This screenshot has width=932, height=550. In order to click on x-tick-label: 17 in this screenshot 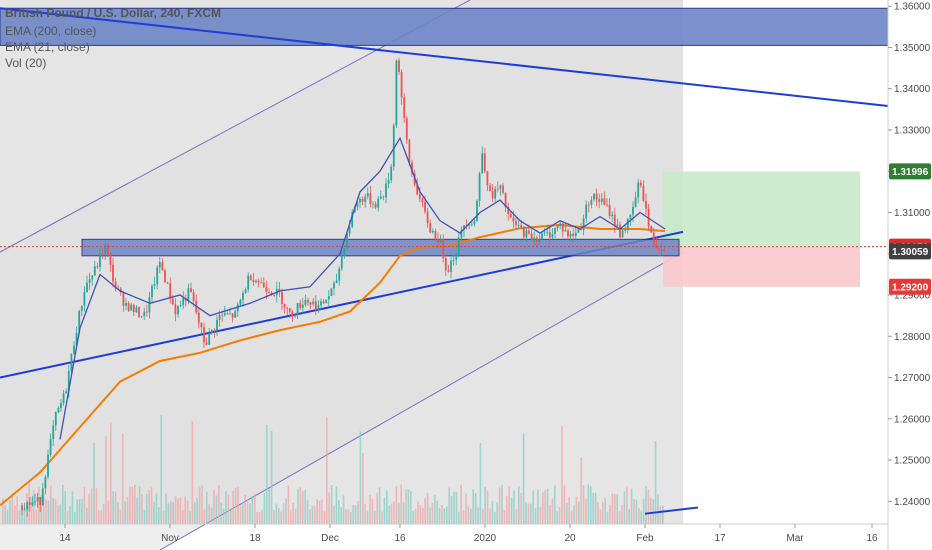, I will do `click(720, 538)`.